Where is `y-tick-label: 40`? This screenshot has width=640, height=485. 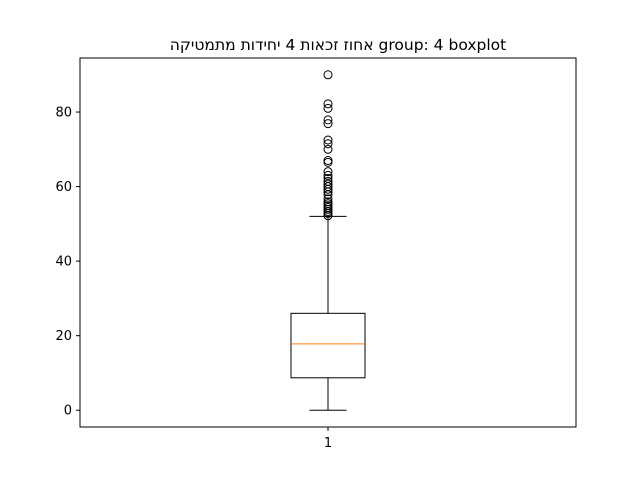
y-tick-label: 40 is located at coordinates (63, 262).